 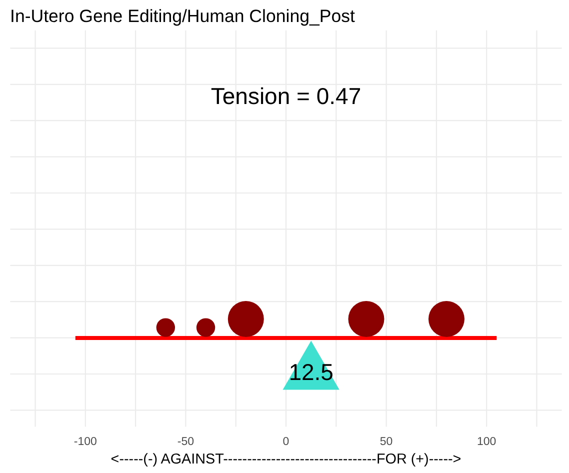 What do you see at coordinates (286, 96) in the screenshot?
I see `text: Tension = 0.47` at bounding box center [286, 96].